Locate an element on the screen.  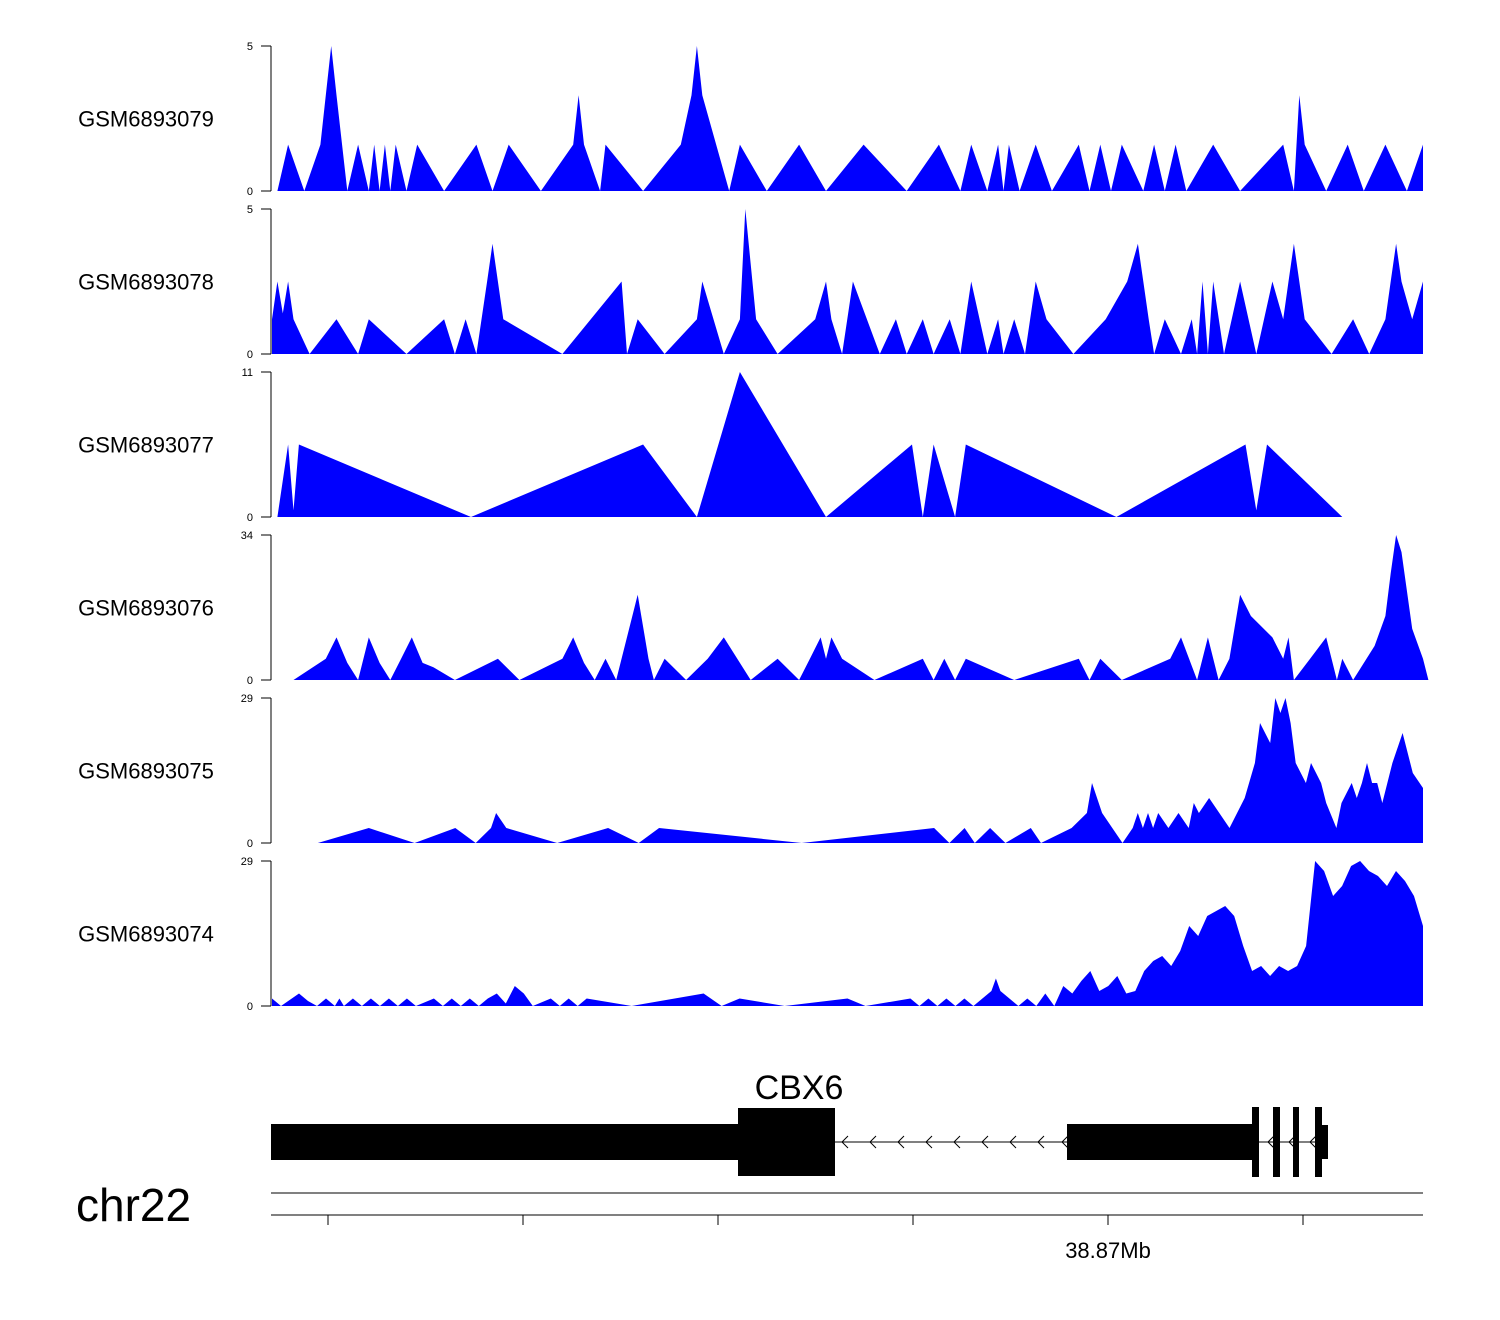
track-label: GSM6893074 is located at coordinates (146, 934).